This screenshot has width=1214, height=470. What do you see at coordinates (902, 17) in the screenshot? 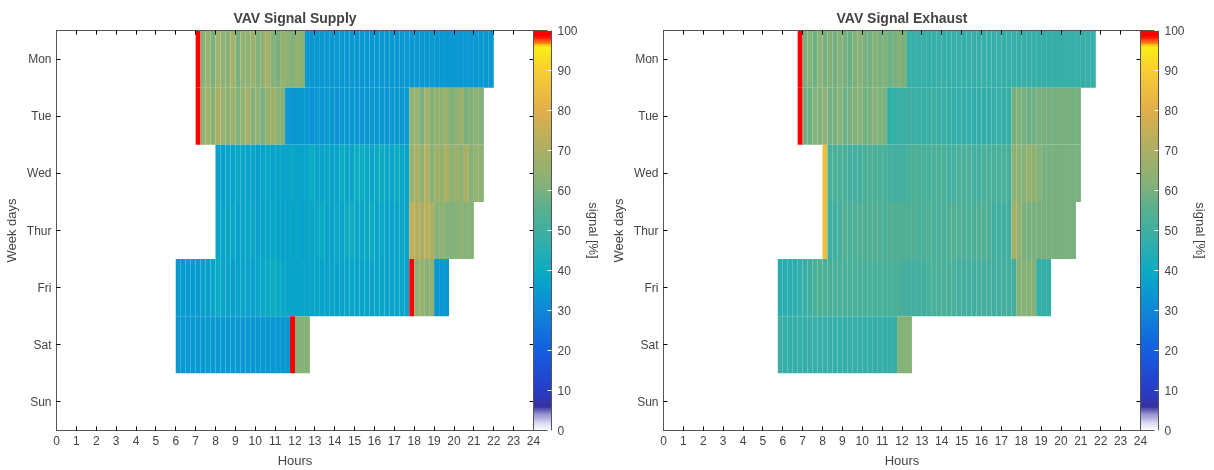
I see `chart-title: VAV Signal Exhaust` at bounding box center [902, 17].